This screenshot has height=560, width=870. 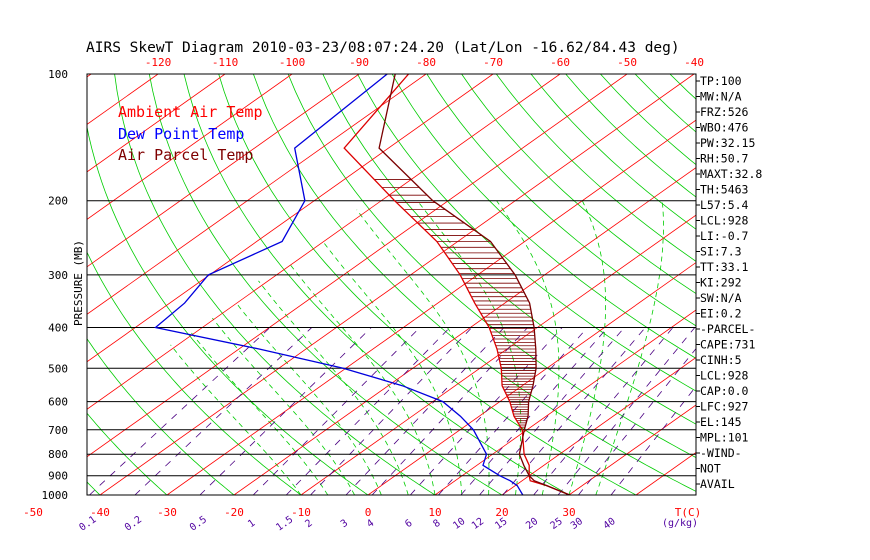 What do you see at coordinates (167, 512) in the screenshot?
I see `bottom-temperature-label: -30` at bounding box center [167, 512].